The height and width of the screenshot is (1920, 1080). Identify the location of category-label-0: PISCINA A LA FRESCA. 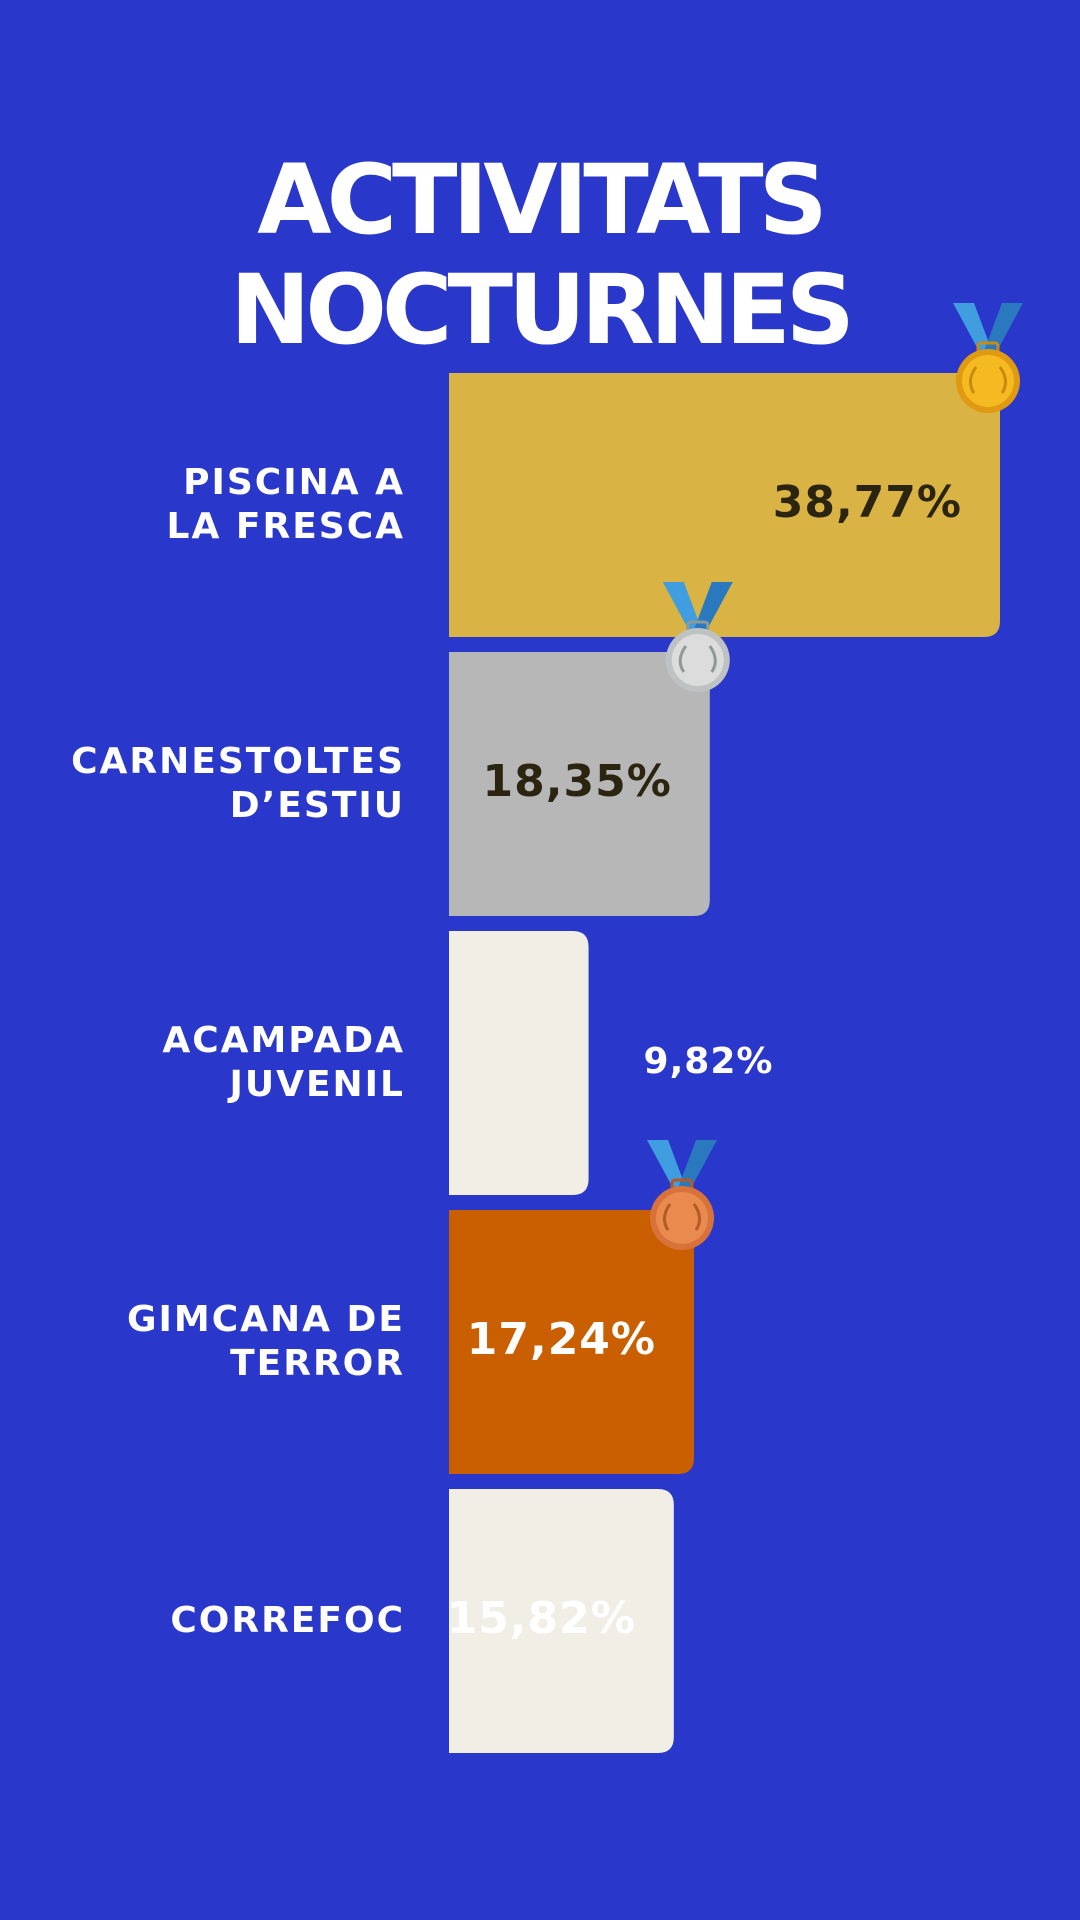
(285, 504).